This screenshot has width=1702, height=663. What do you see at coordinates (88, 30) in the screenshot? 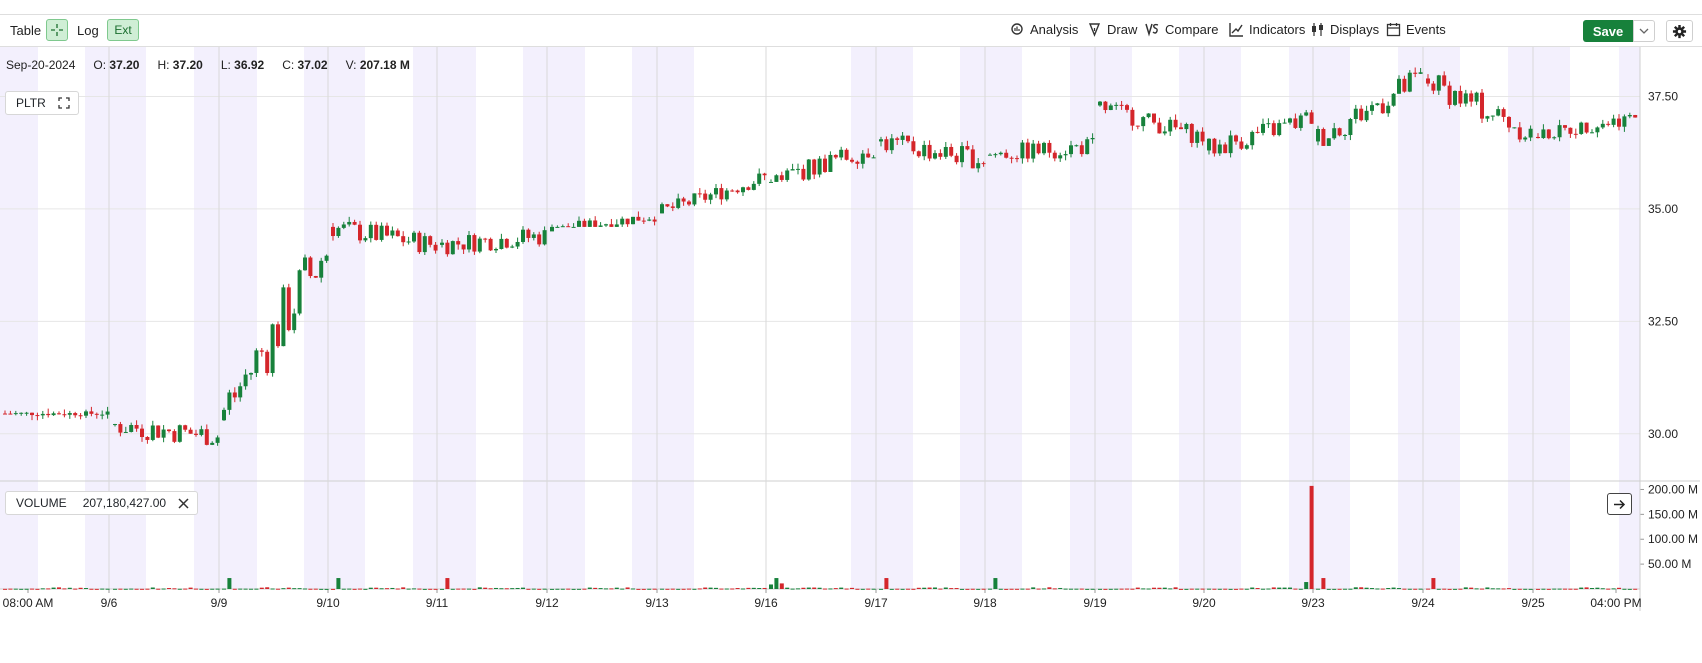
I see `log-toggle: Log` at bounding box center [88, 30].